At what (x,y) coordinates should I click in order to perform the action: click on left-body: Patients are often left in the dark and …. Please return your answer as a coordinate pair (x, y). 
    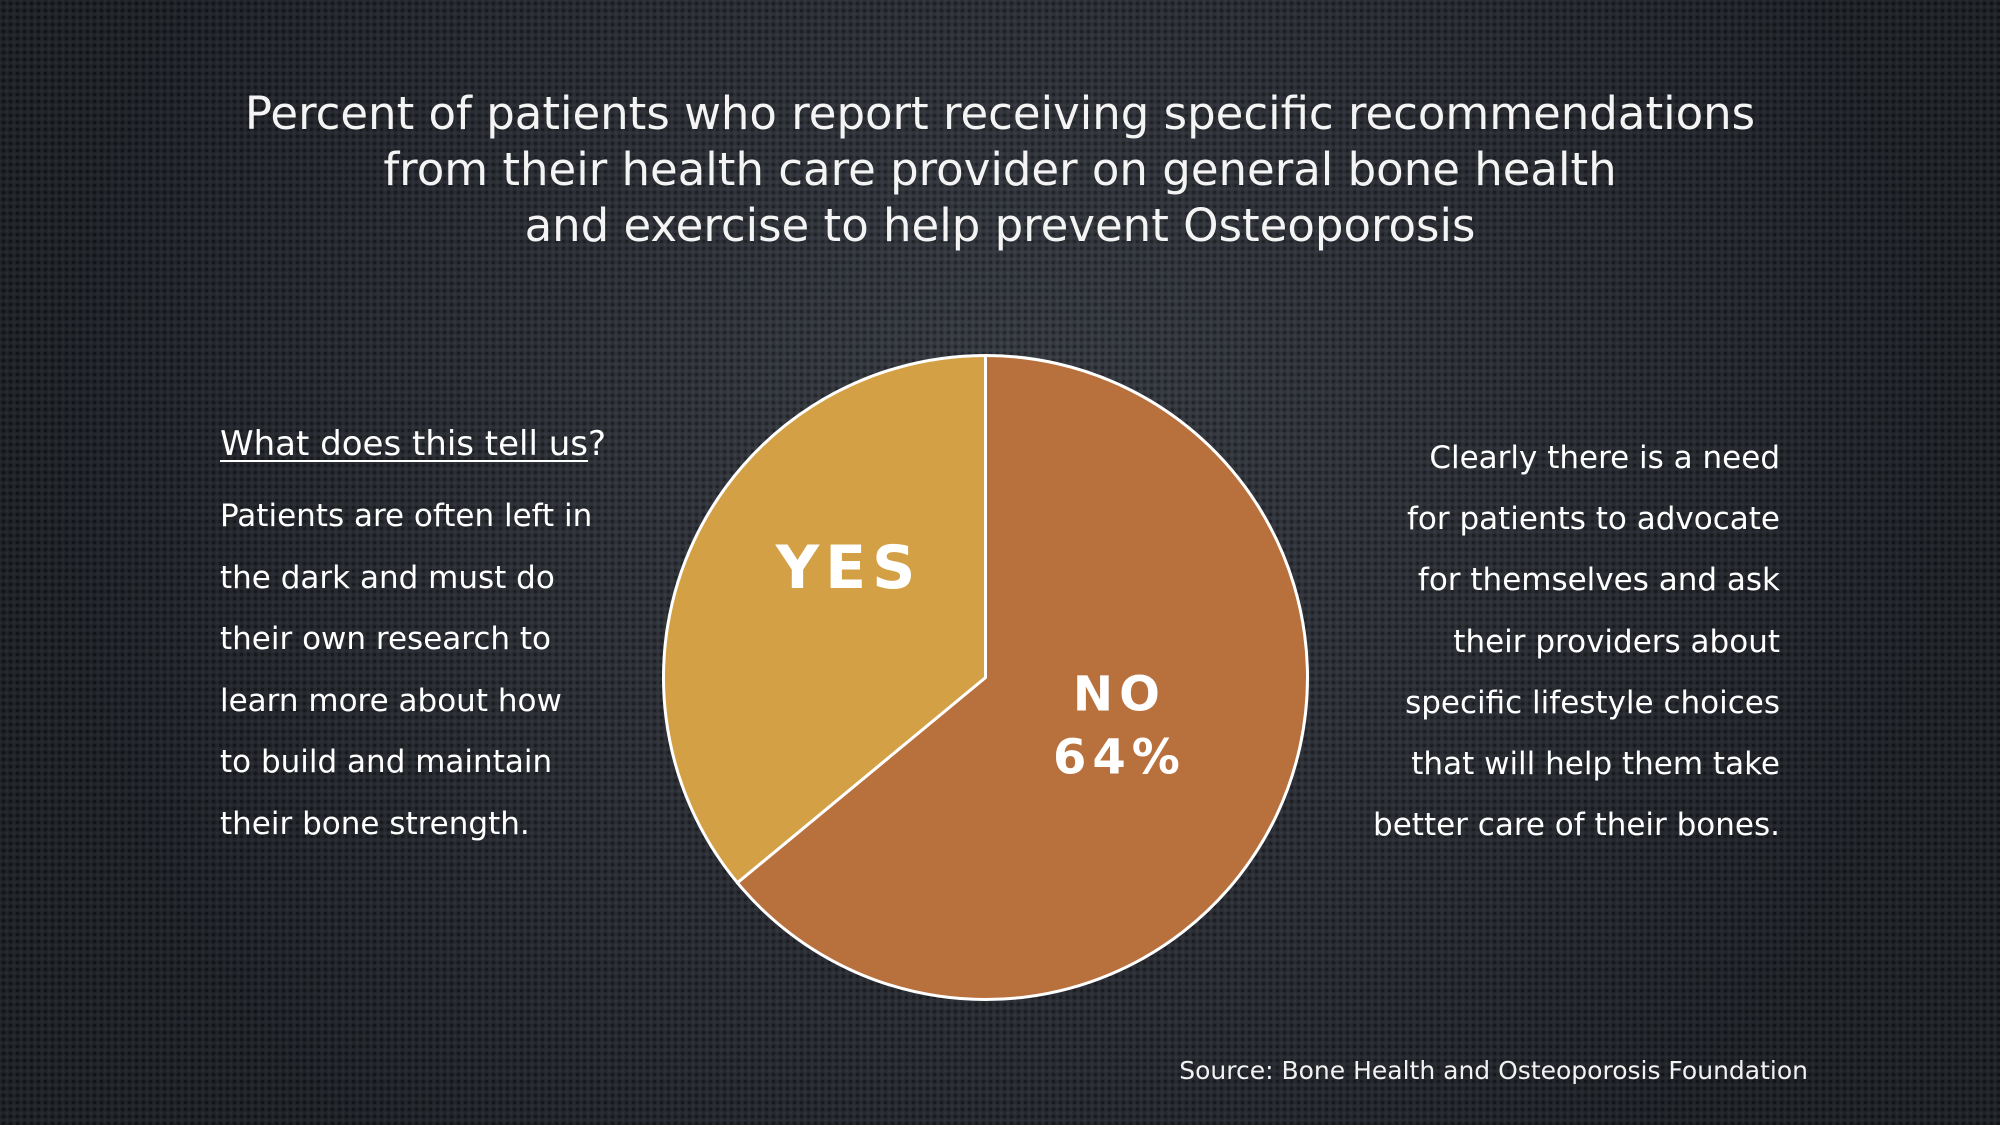
    Looking at the image, I should click on (430, 670).